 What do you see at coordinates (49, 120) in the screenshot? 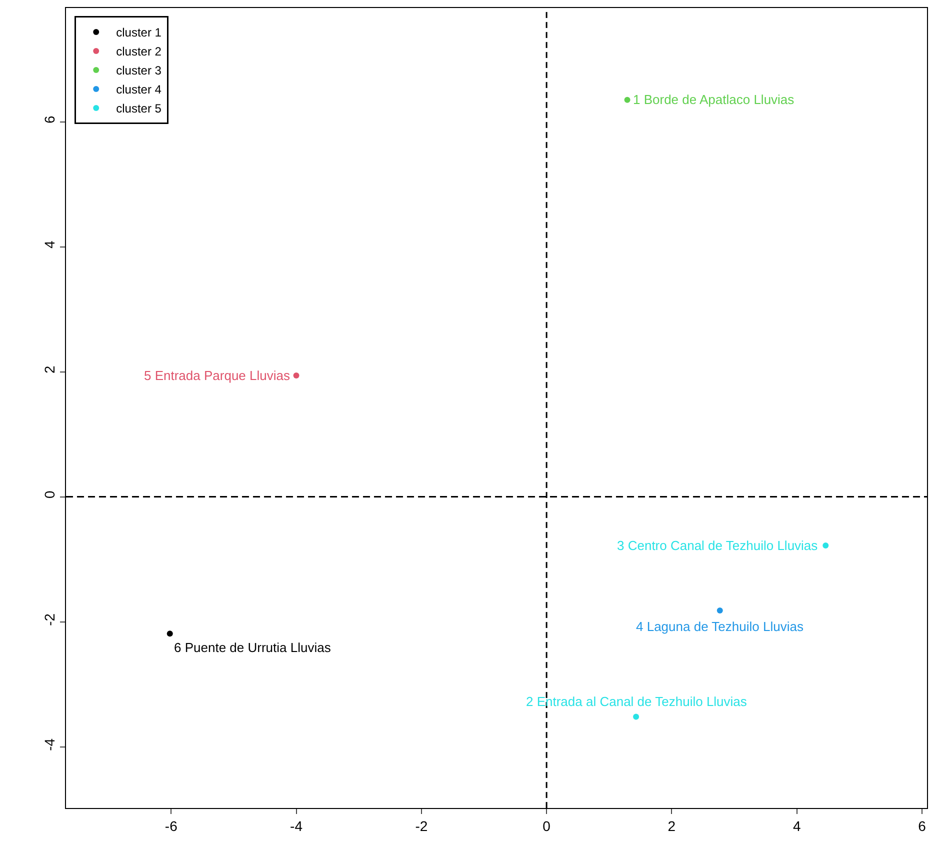
I see `y-tick-label: 6` at bounding box center [49, 120].